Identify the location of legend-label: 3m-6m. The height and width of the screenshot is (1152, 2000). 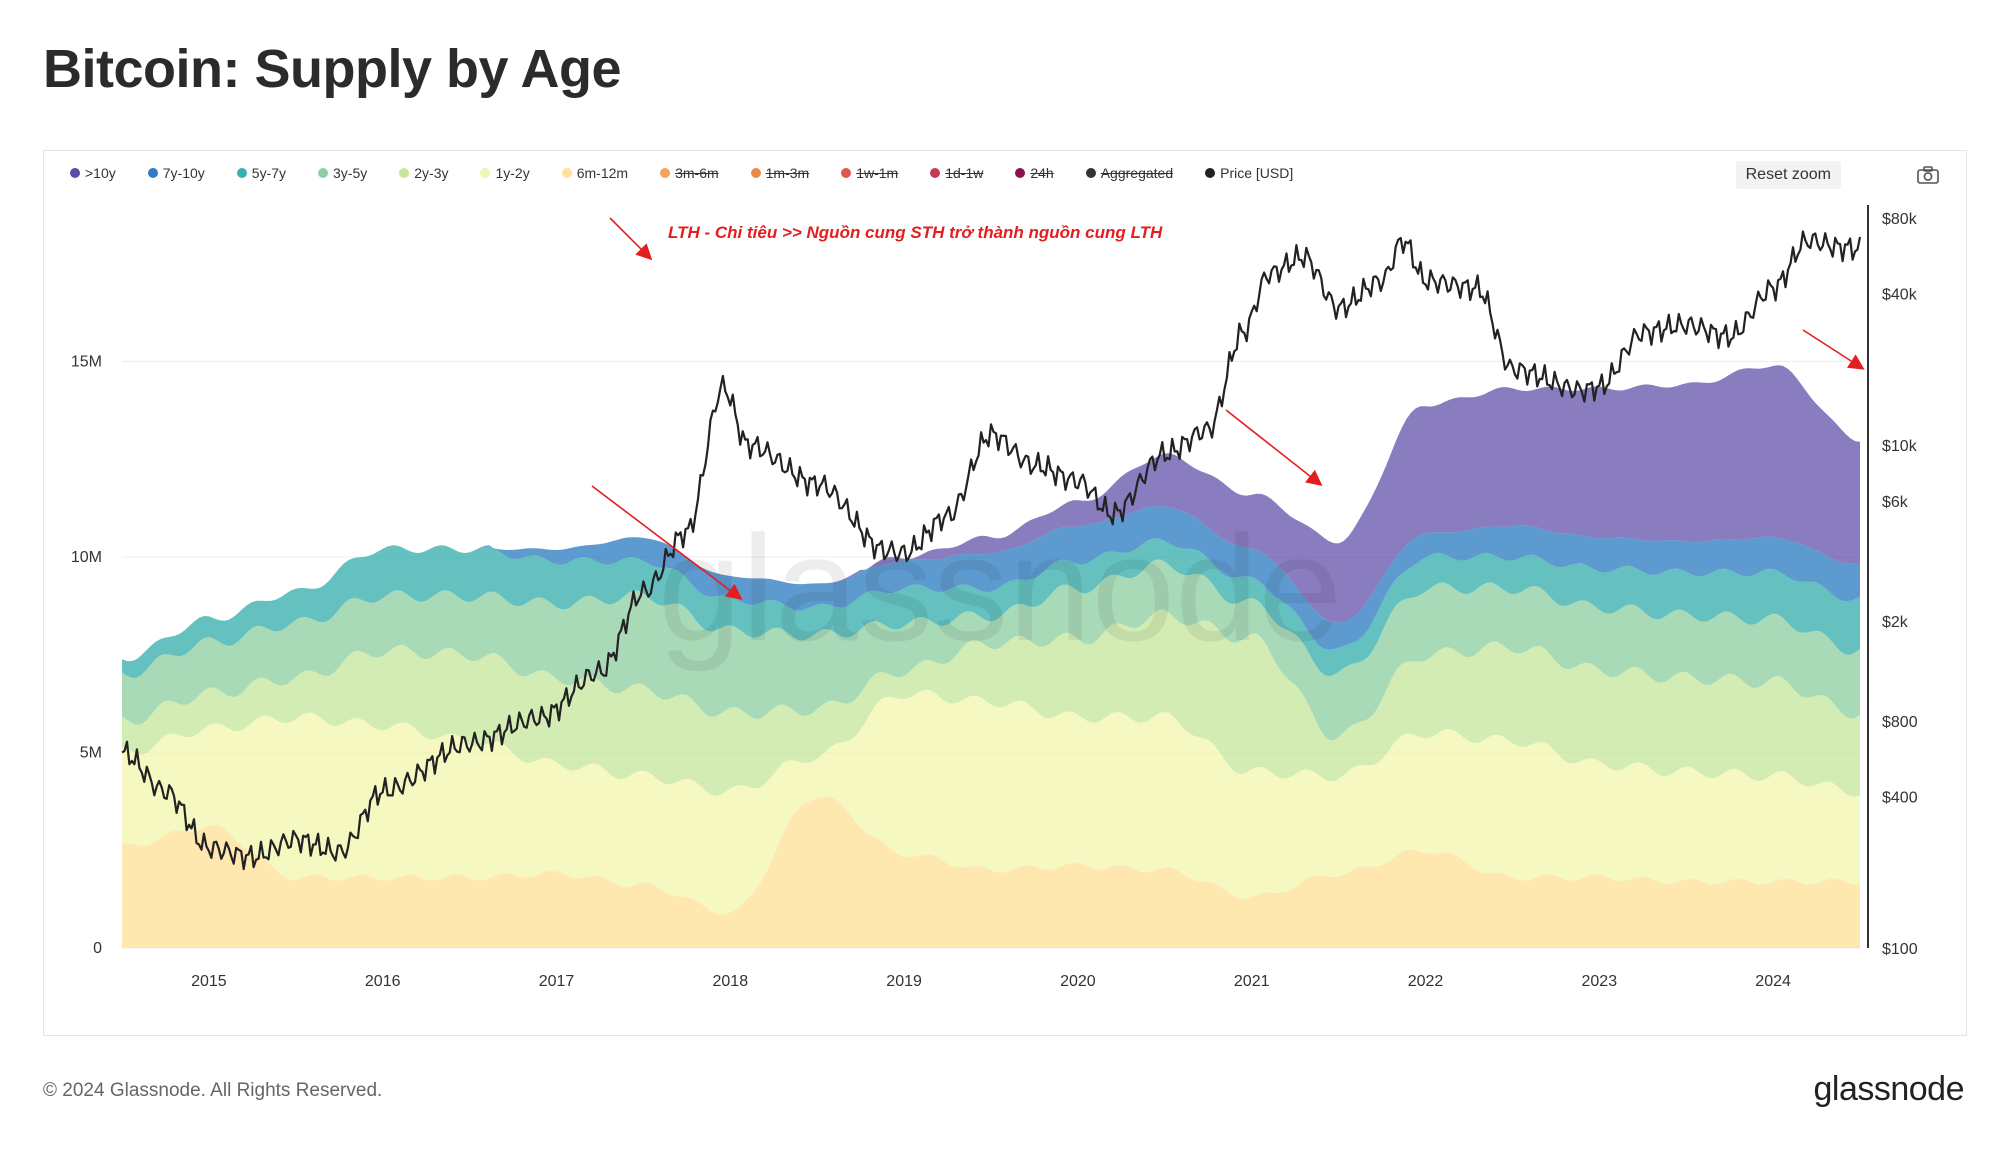
(697, 173).